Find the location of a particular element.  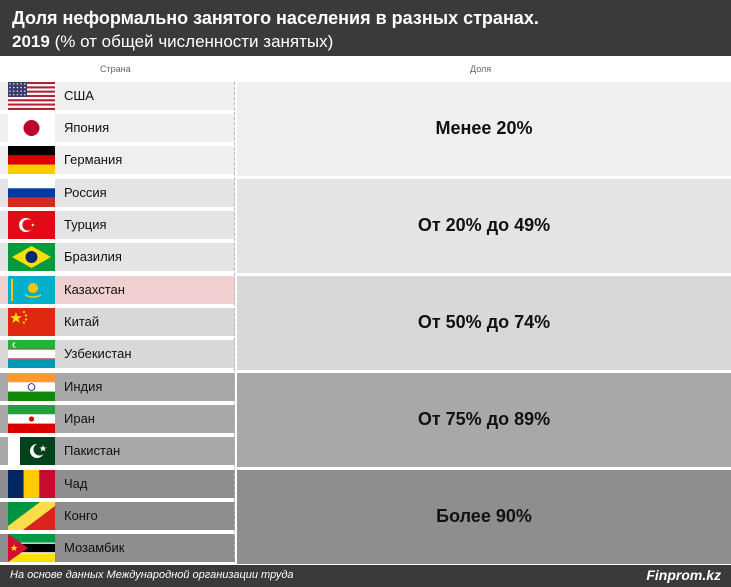

share-band-label: Более 90% is located at coordinates (484, 516).